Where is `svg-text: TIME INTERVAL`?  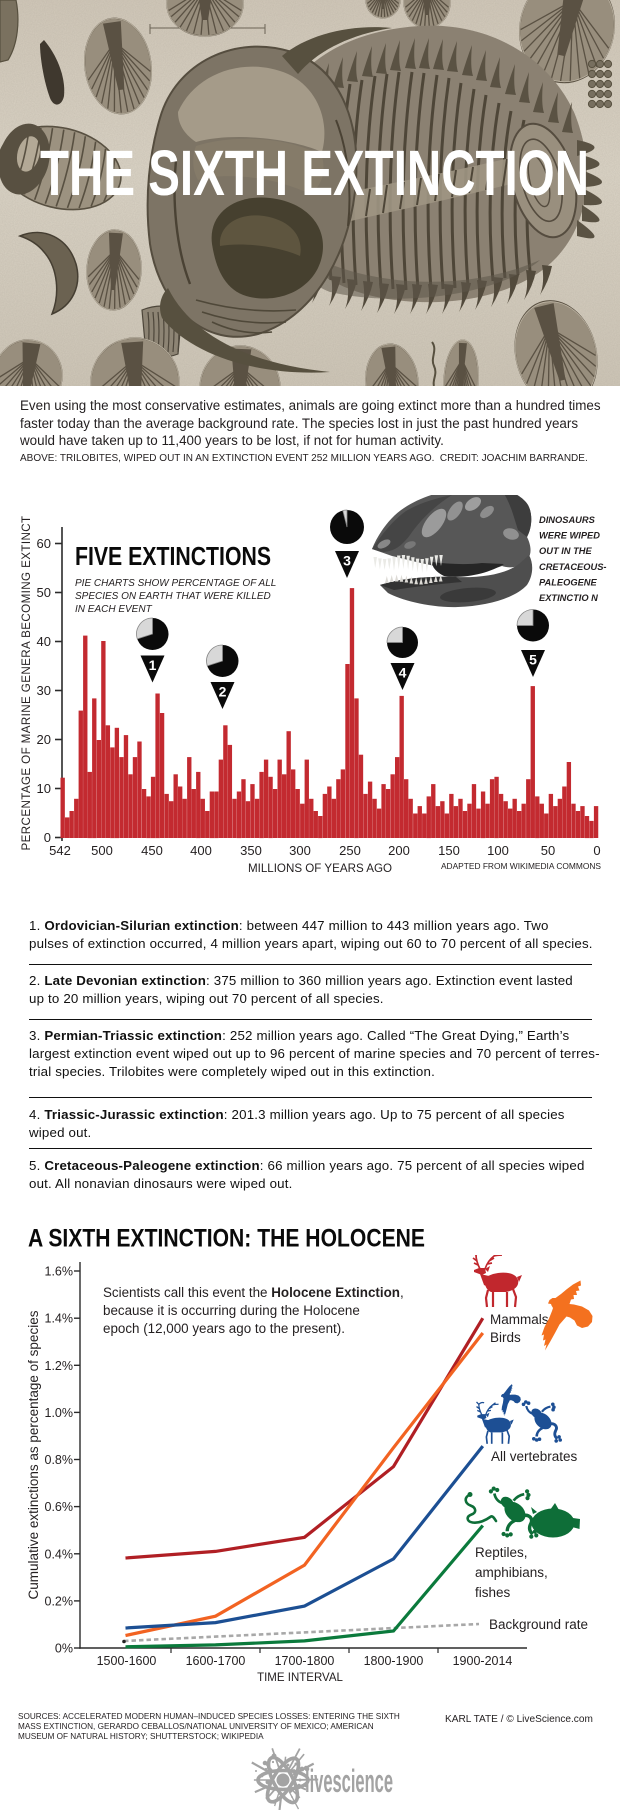 svg-text: TIME INTERVAL is located at coordinates (300, 1678).